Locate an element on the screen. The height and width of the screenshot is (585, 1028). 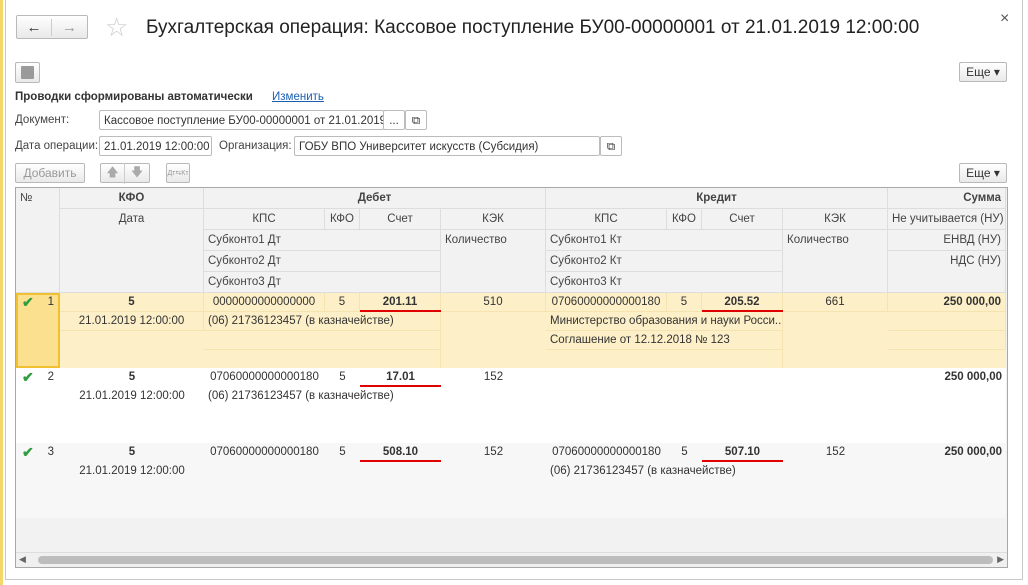
forward-button: → is located at coordinates (69, 27).